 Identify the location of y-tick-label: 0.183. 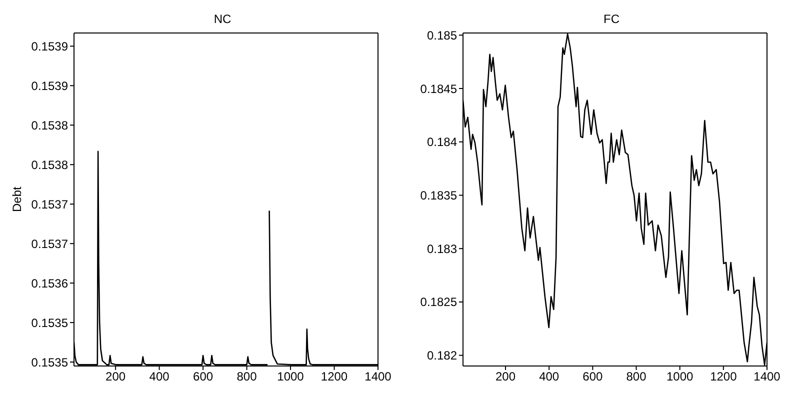
(442, 249).